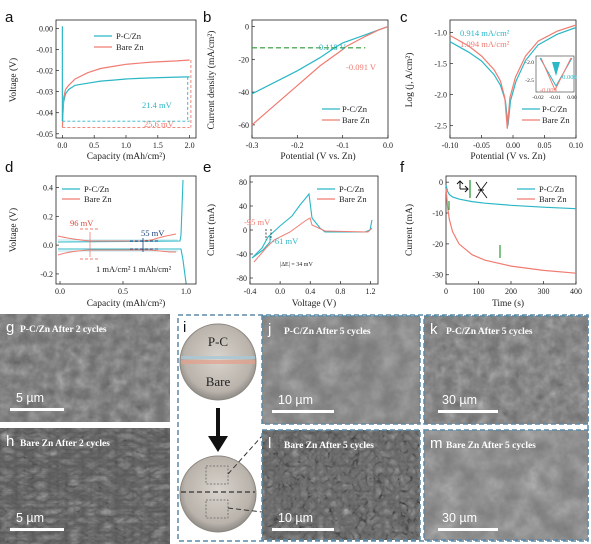 The height and width of the screenshot is (544, 591). Describe the element at coordinates (548, 90) in the screenshot. I see `inset-ann-bare: -0.009` at that location.